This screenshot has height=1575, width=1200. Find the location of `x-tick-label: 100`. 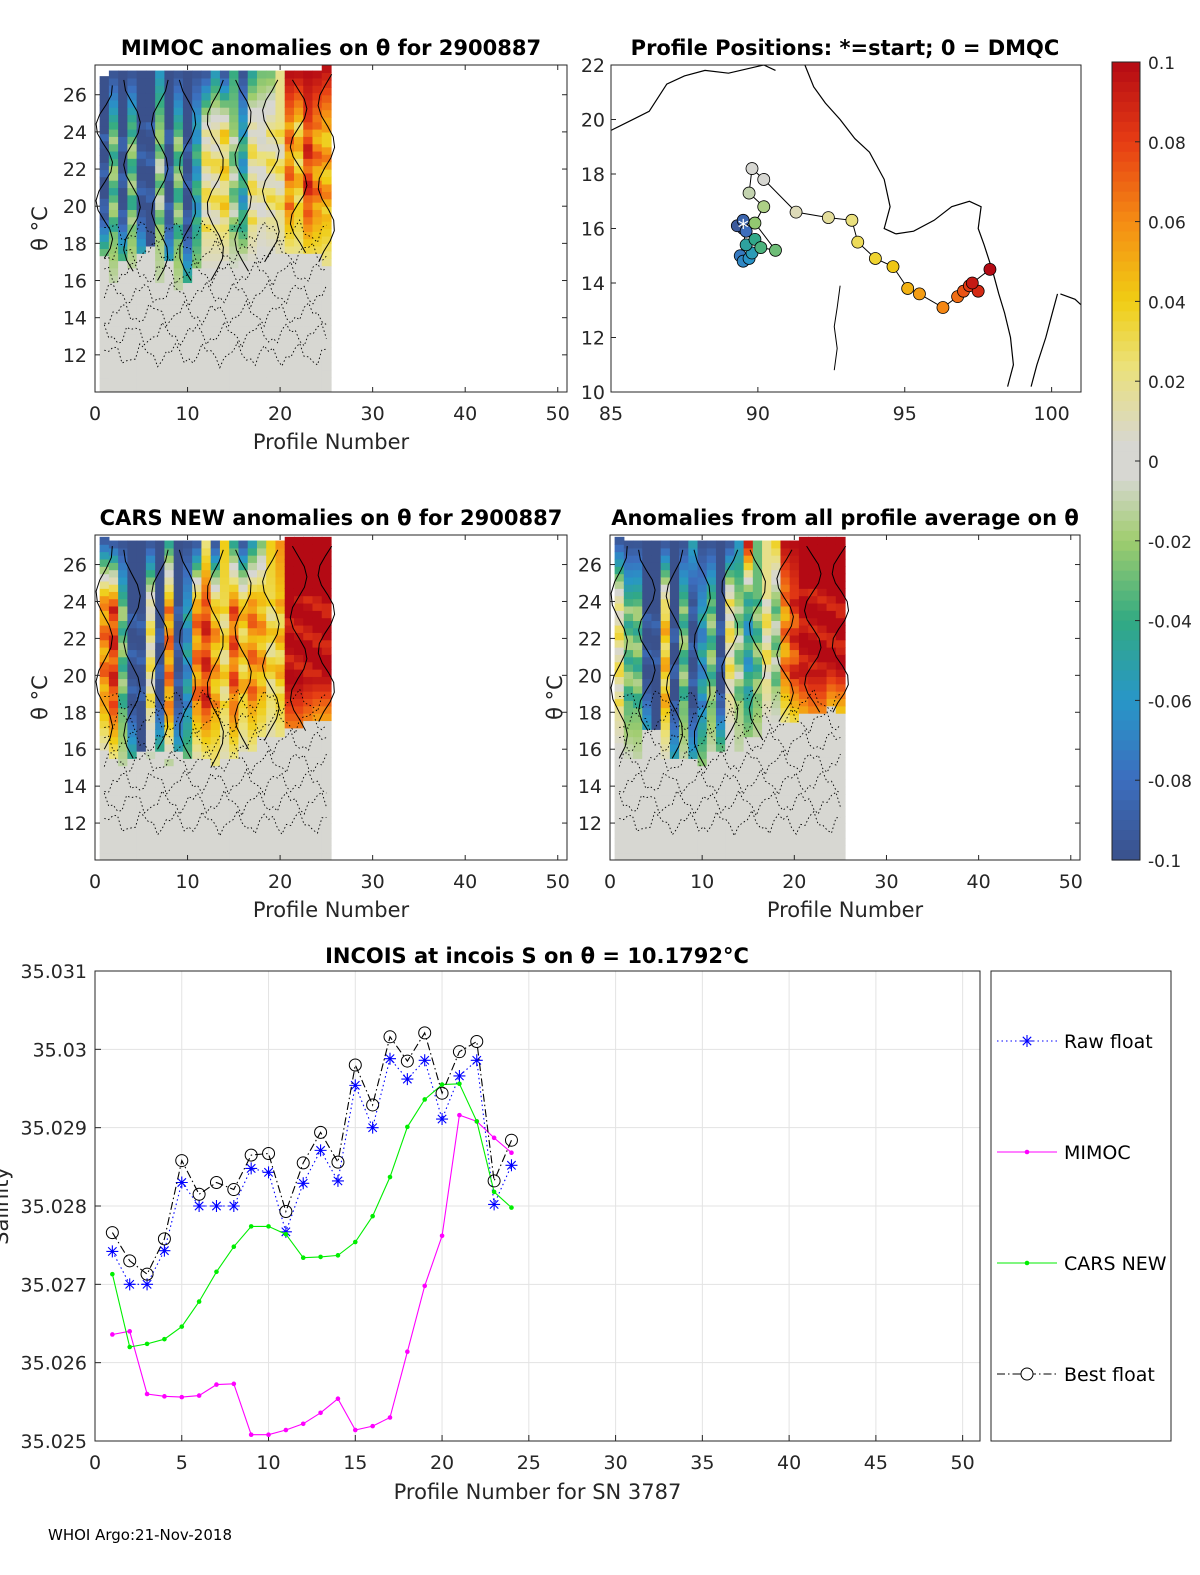

x-tick-label: 100 is located at coordinates (1051, 414).